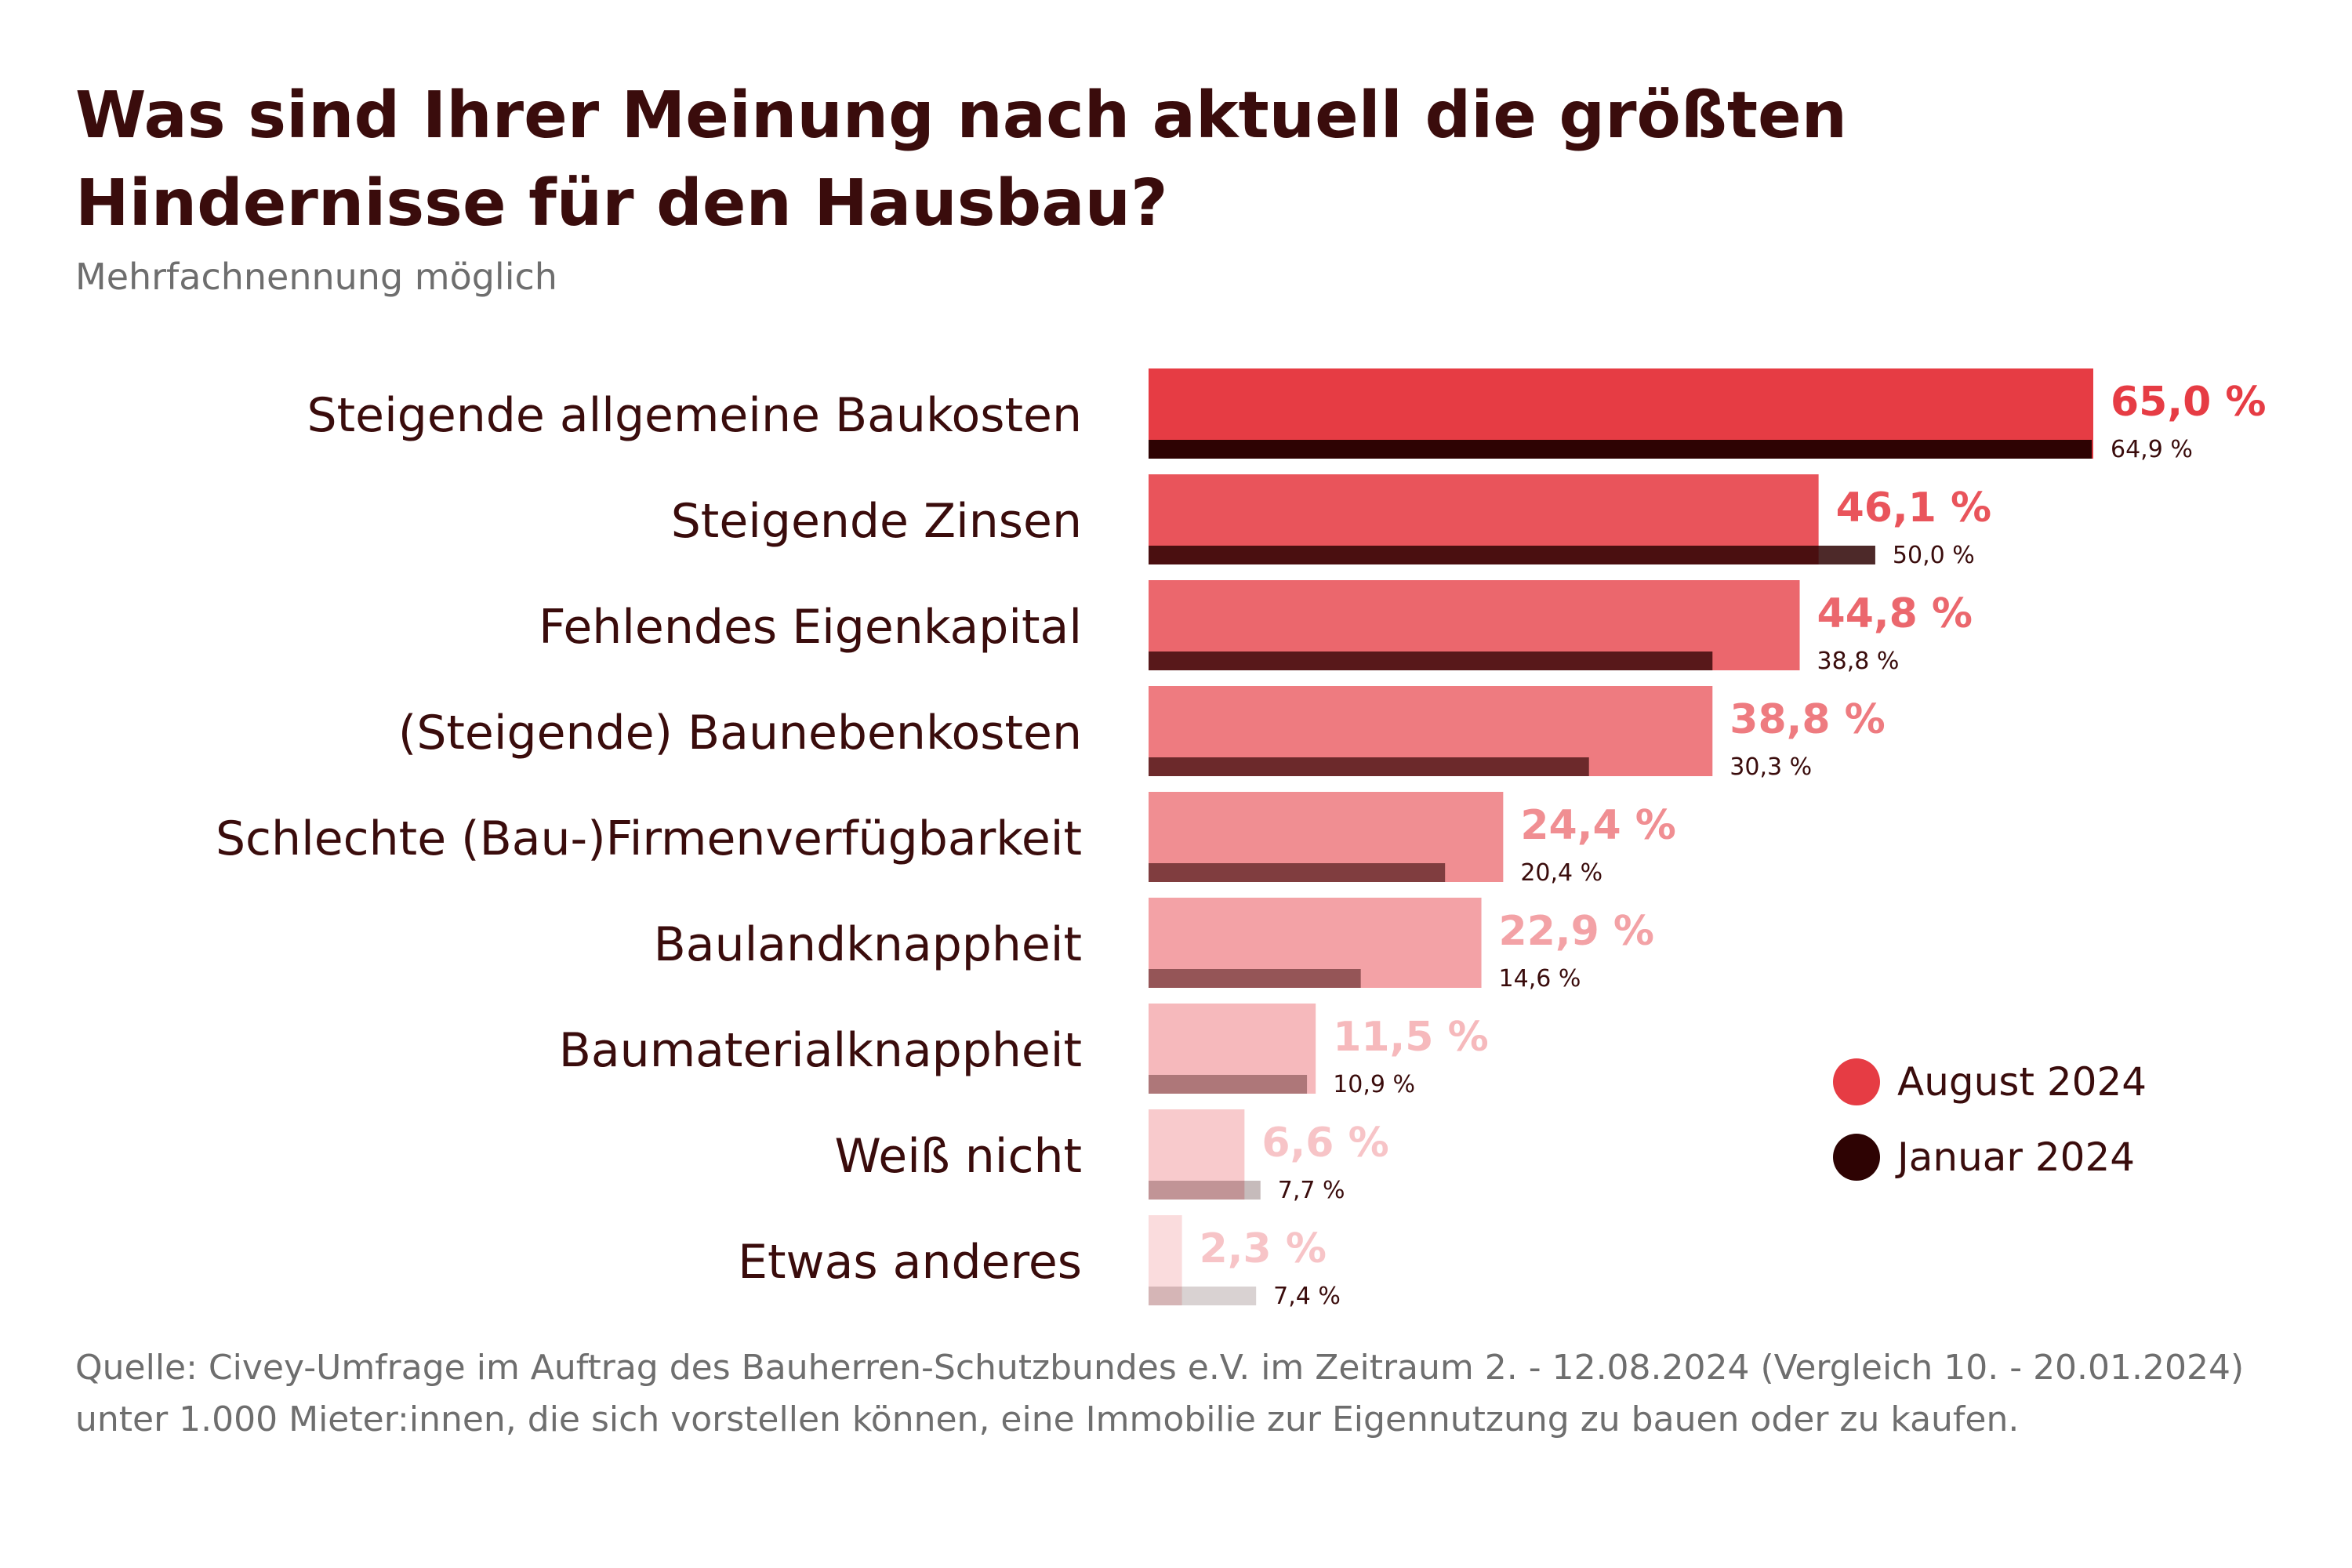 This screenshot has width=2352, height=1568. Describe the element at coordinates (1307, 1296) in the screenshot. I see `value-label-januar: 7,4 %` at that location.